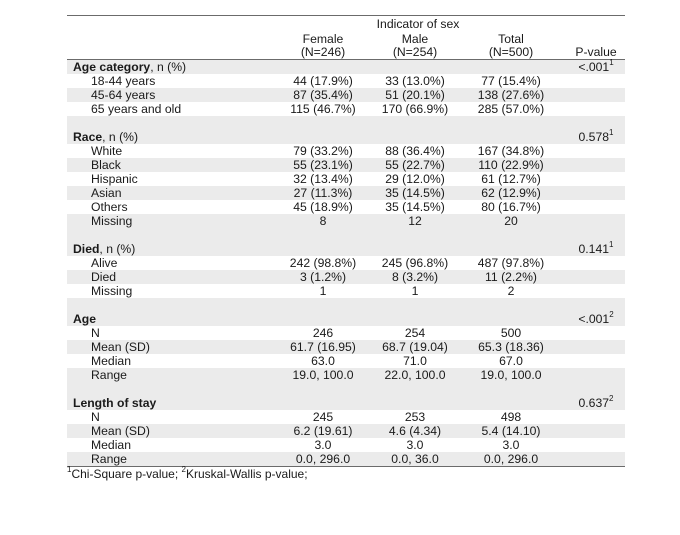  I want to click on table-row: Died 3 (1.2%) 8 (3.2%) 11 (2.2%), so click(346, 277).